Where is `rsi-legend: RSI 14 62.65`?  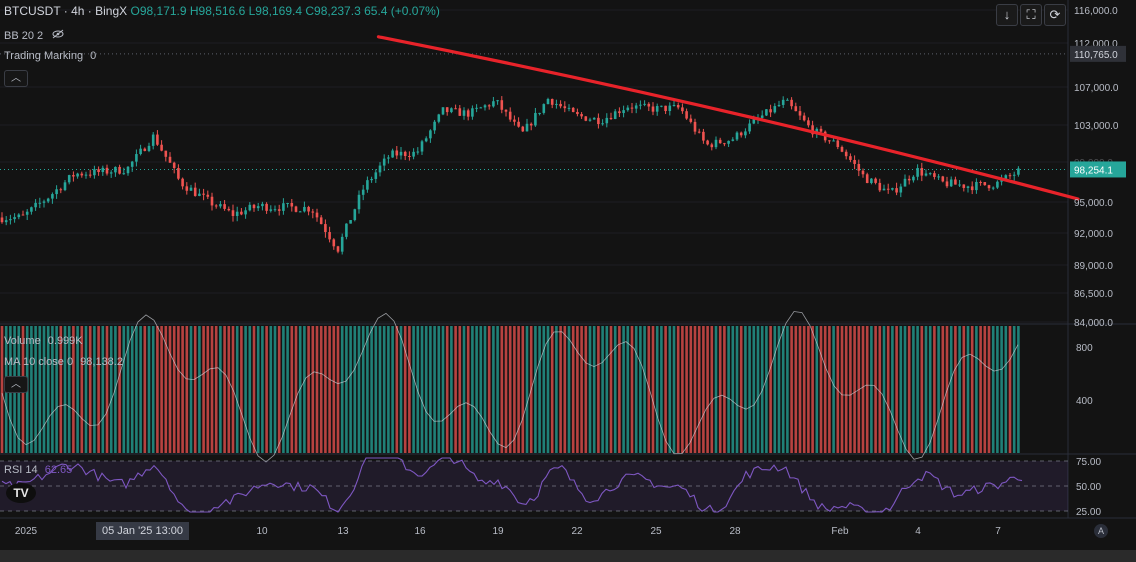 rsi-legend: RSI 14 62.65 is located at coordinates (38, 470).